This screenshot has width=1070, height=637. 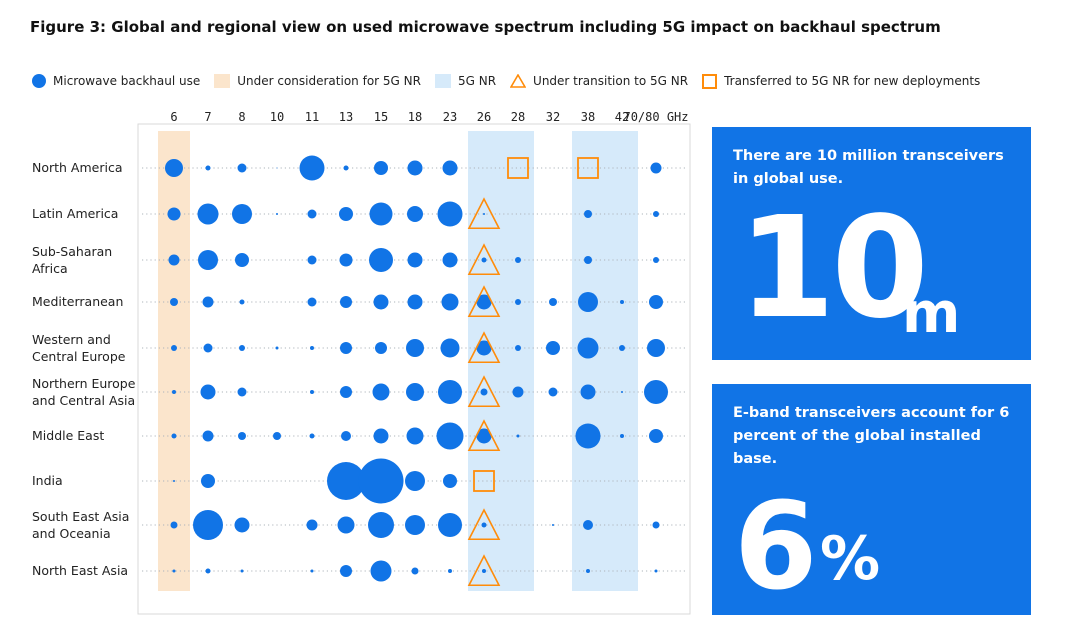 What do you see at coordinates (518, 81) in the screenshot?
I see `triangle-icon` at bounding box center [518, 81].